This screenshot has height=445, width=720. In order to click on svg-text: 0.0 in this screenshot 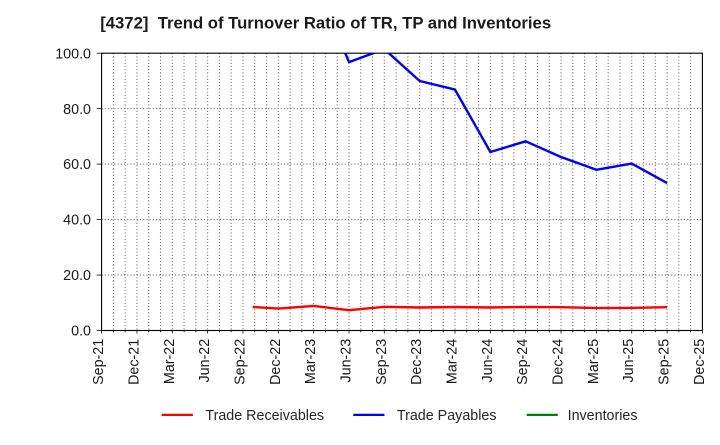, I will do `click(81, 332)`.